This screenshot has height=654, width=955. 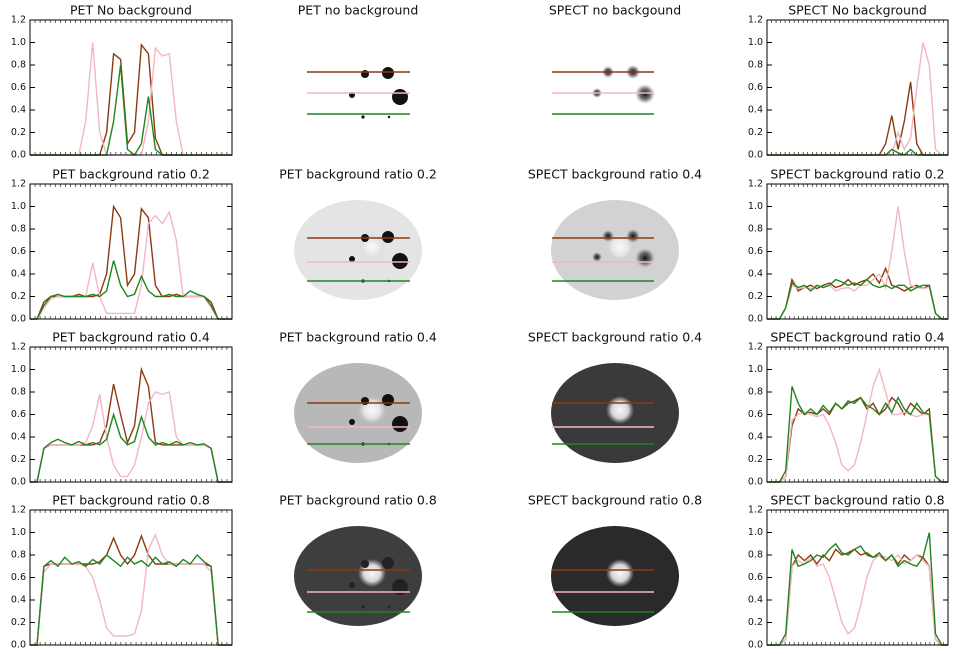 I want to click on image-title: PET background ratio 0.4, so click(x=358, y=337).